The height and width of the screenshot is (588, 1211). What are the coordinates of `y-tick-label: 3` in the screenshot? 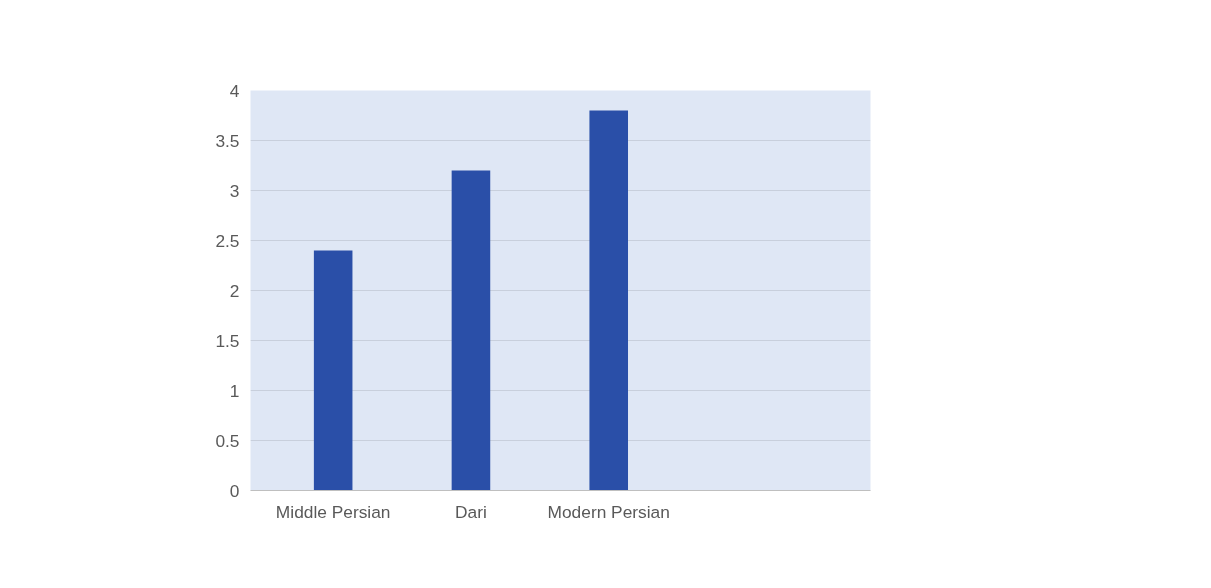 It's located at (234, 190).